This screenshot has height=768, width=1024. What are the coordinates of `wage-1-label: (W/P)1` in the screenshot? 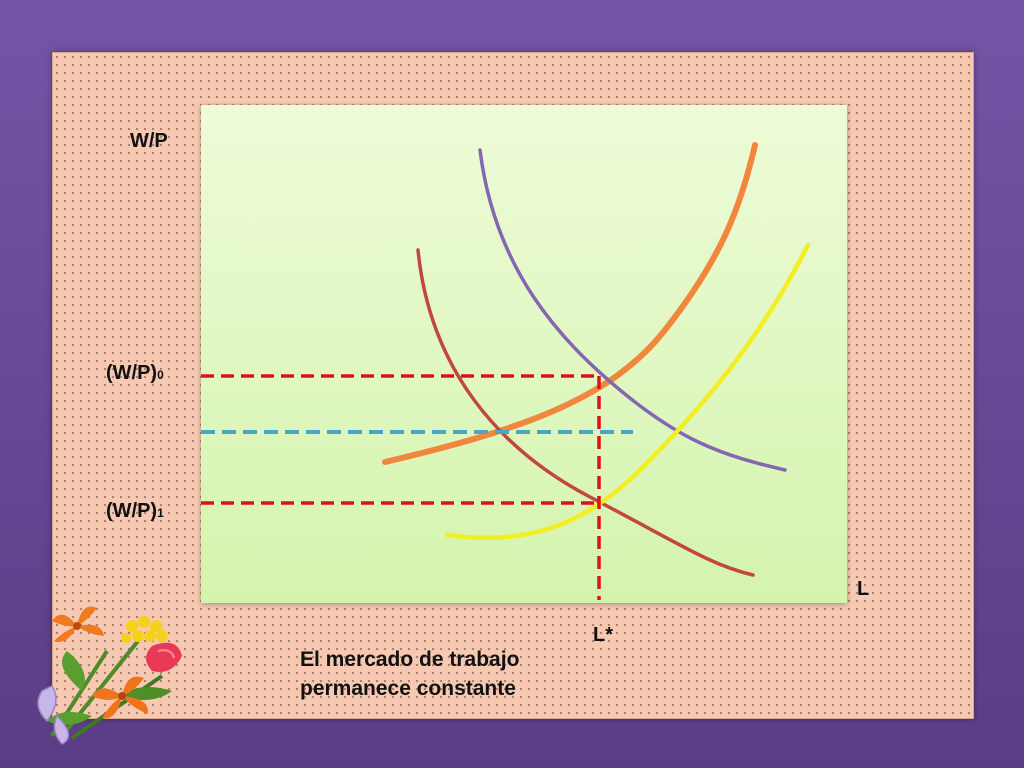 It's located at (135, 511).